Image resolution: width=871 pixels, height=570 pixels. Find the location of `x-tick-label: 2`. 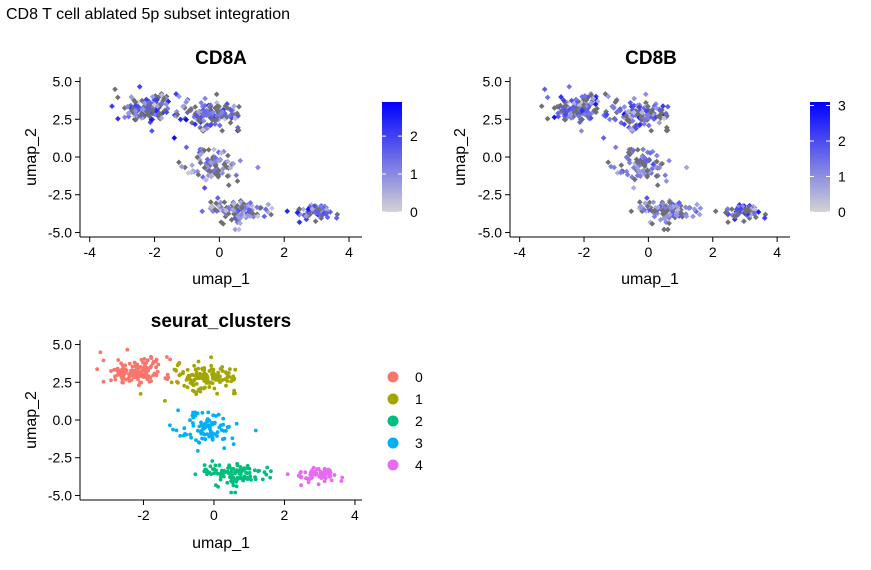

x-tick-label: 2 is located at coordinates (284, 252).